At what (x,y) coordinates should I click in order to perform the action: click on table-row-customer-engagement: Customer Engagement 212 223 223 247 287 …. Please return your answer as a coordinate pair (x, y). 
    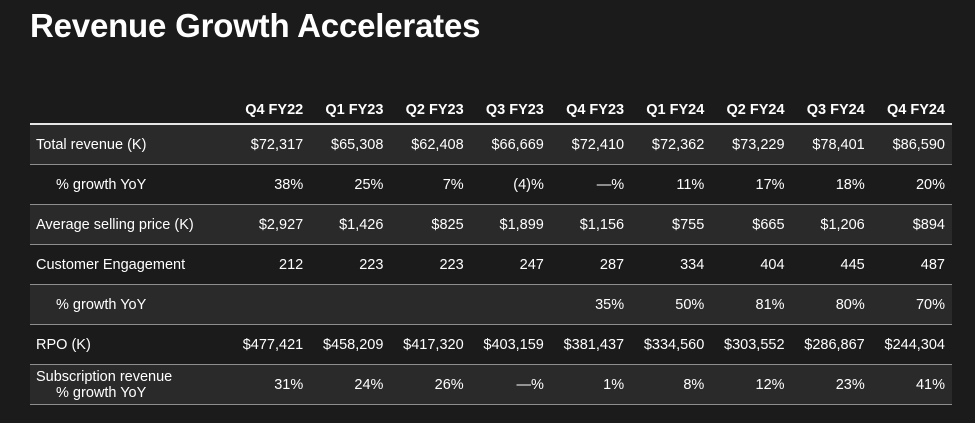
    Looking at the image, I should click on (491, 264).